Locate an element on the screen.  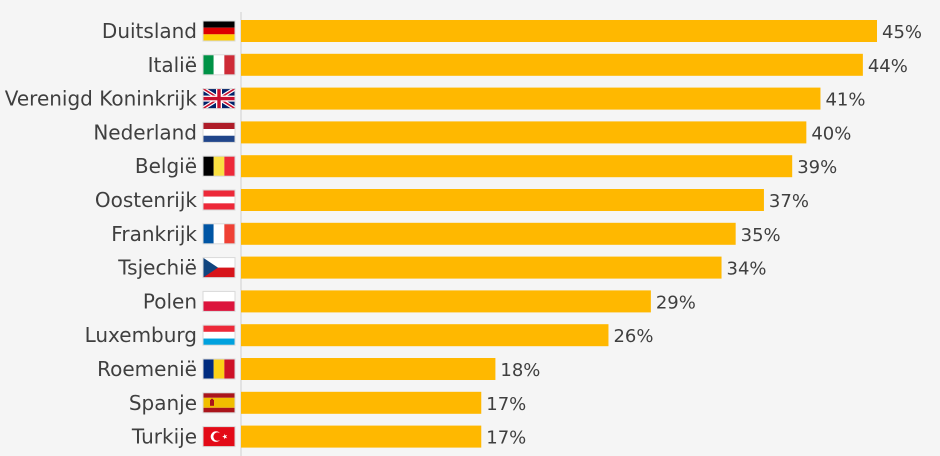
bar-row-5: België 39% is located at coordinates (486, 166).